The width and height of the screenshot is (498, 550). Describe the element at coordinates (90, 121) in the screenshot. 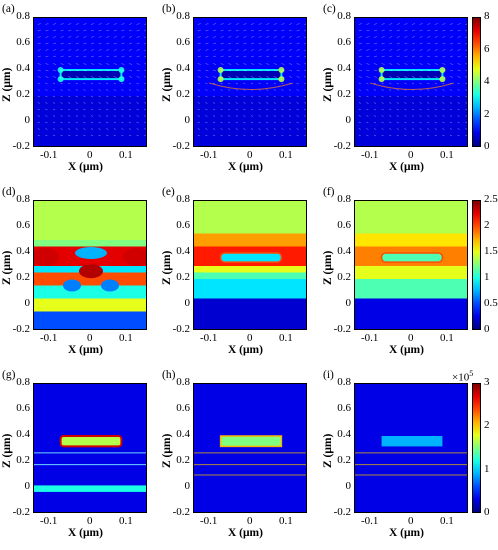

I see `field-0-substrate` at that location.